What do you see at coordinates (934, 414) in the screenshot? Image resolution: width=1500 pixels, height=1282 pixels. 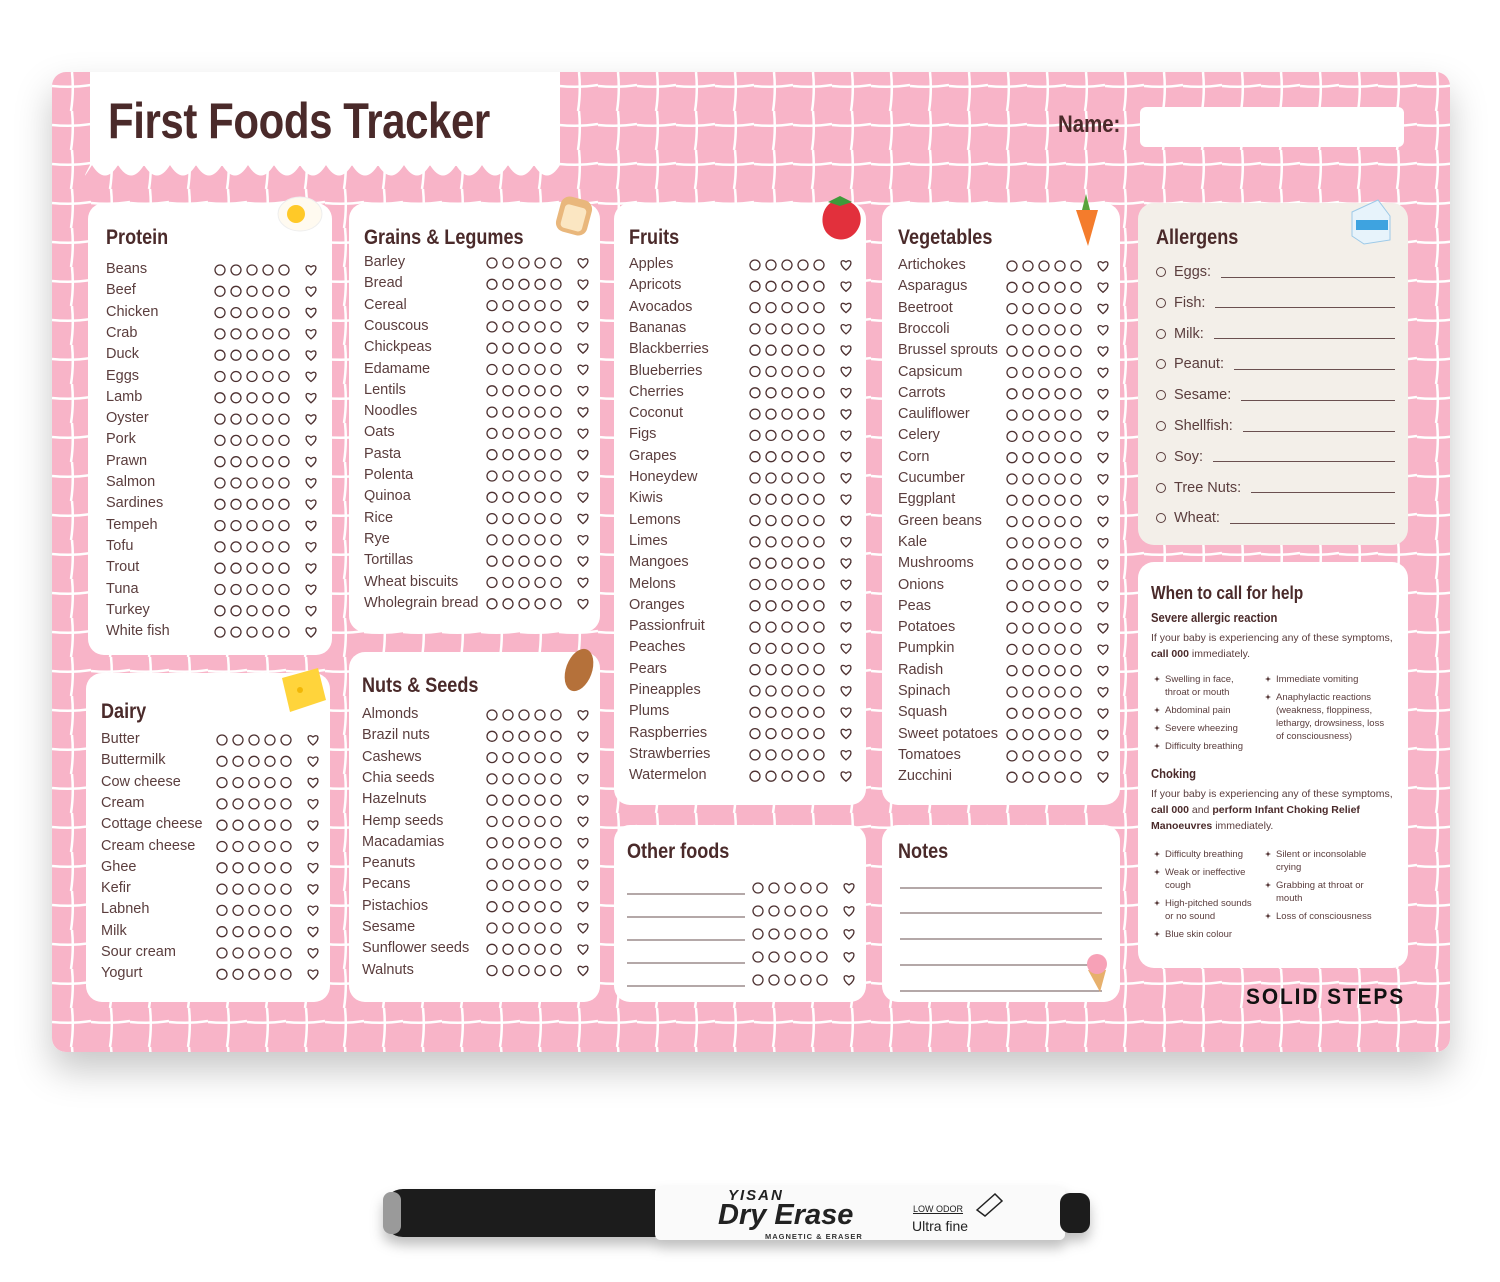 I see `food-item: Cauliflower` at bounding box center [934, 414].